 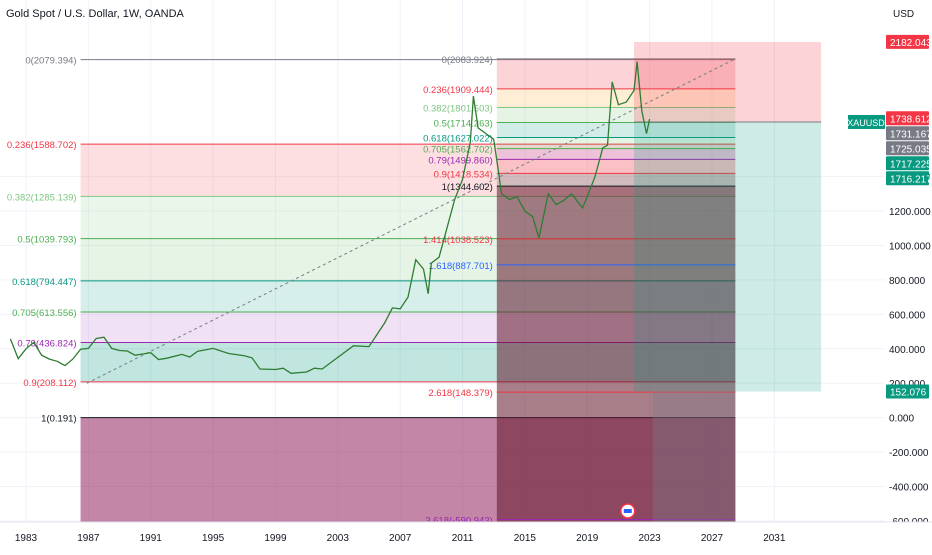 What do you see at coordinates (458, 139) in the screenshot?
I see `fib-right-level-label: 0.618(1627.022)` at bounding box center [458, 139].